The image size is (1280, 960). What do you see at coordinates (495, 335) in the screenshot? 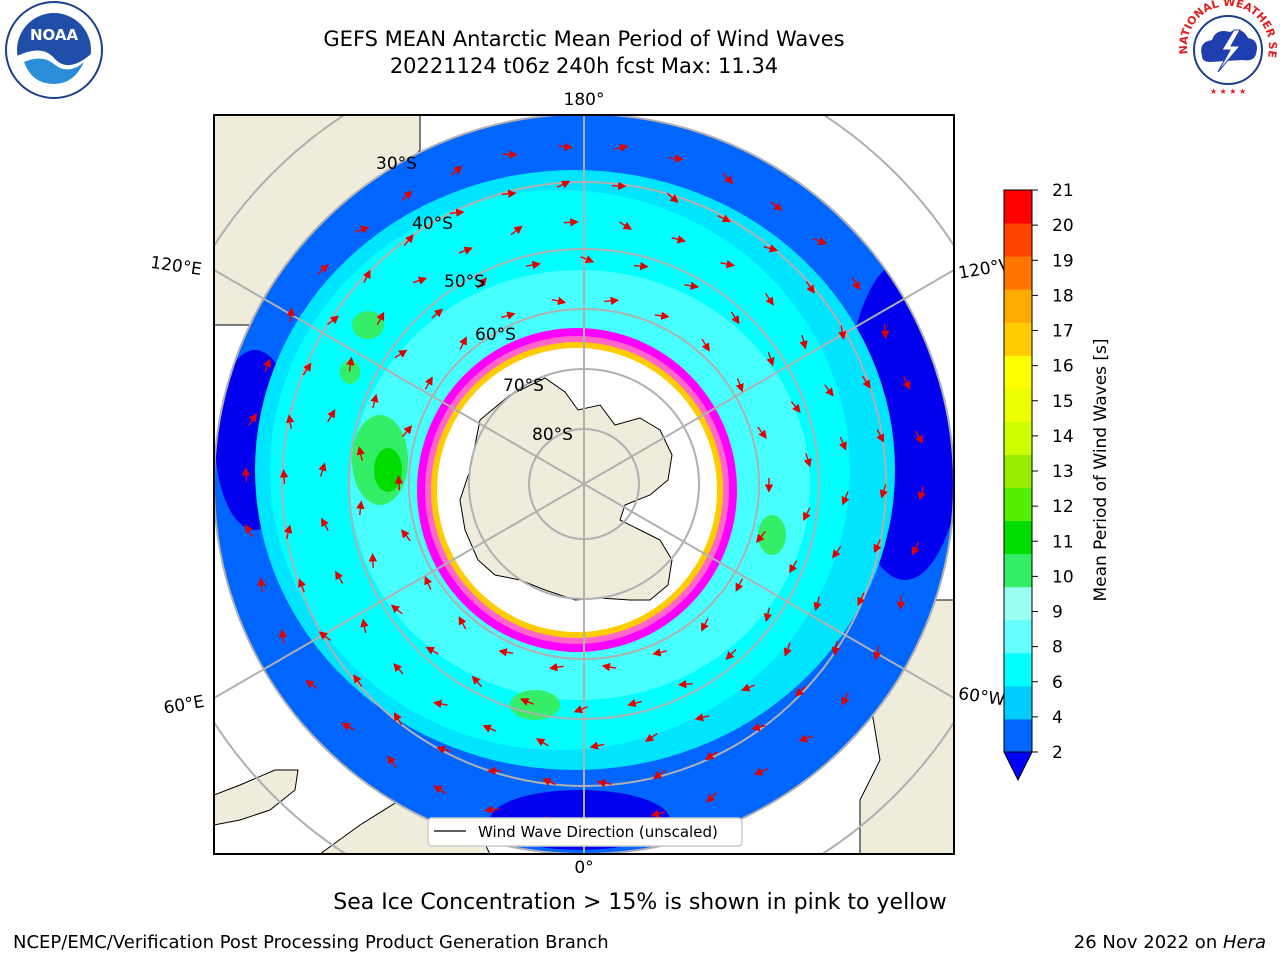
I see `lat-label-60s: 60°S` at bounding box center [495, 335].